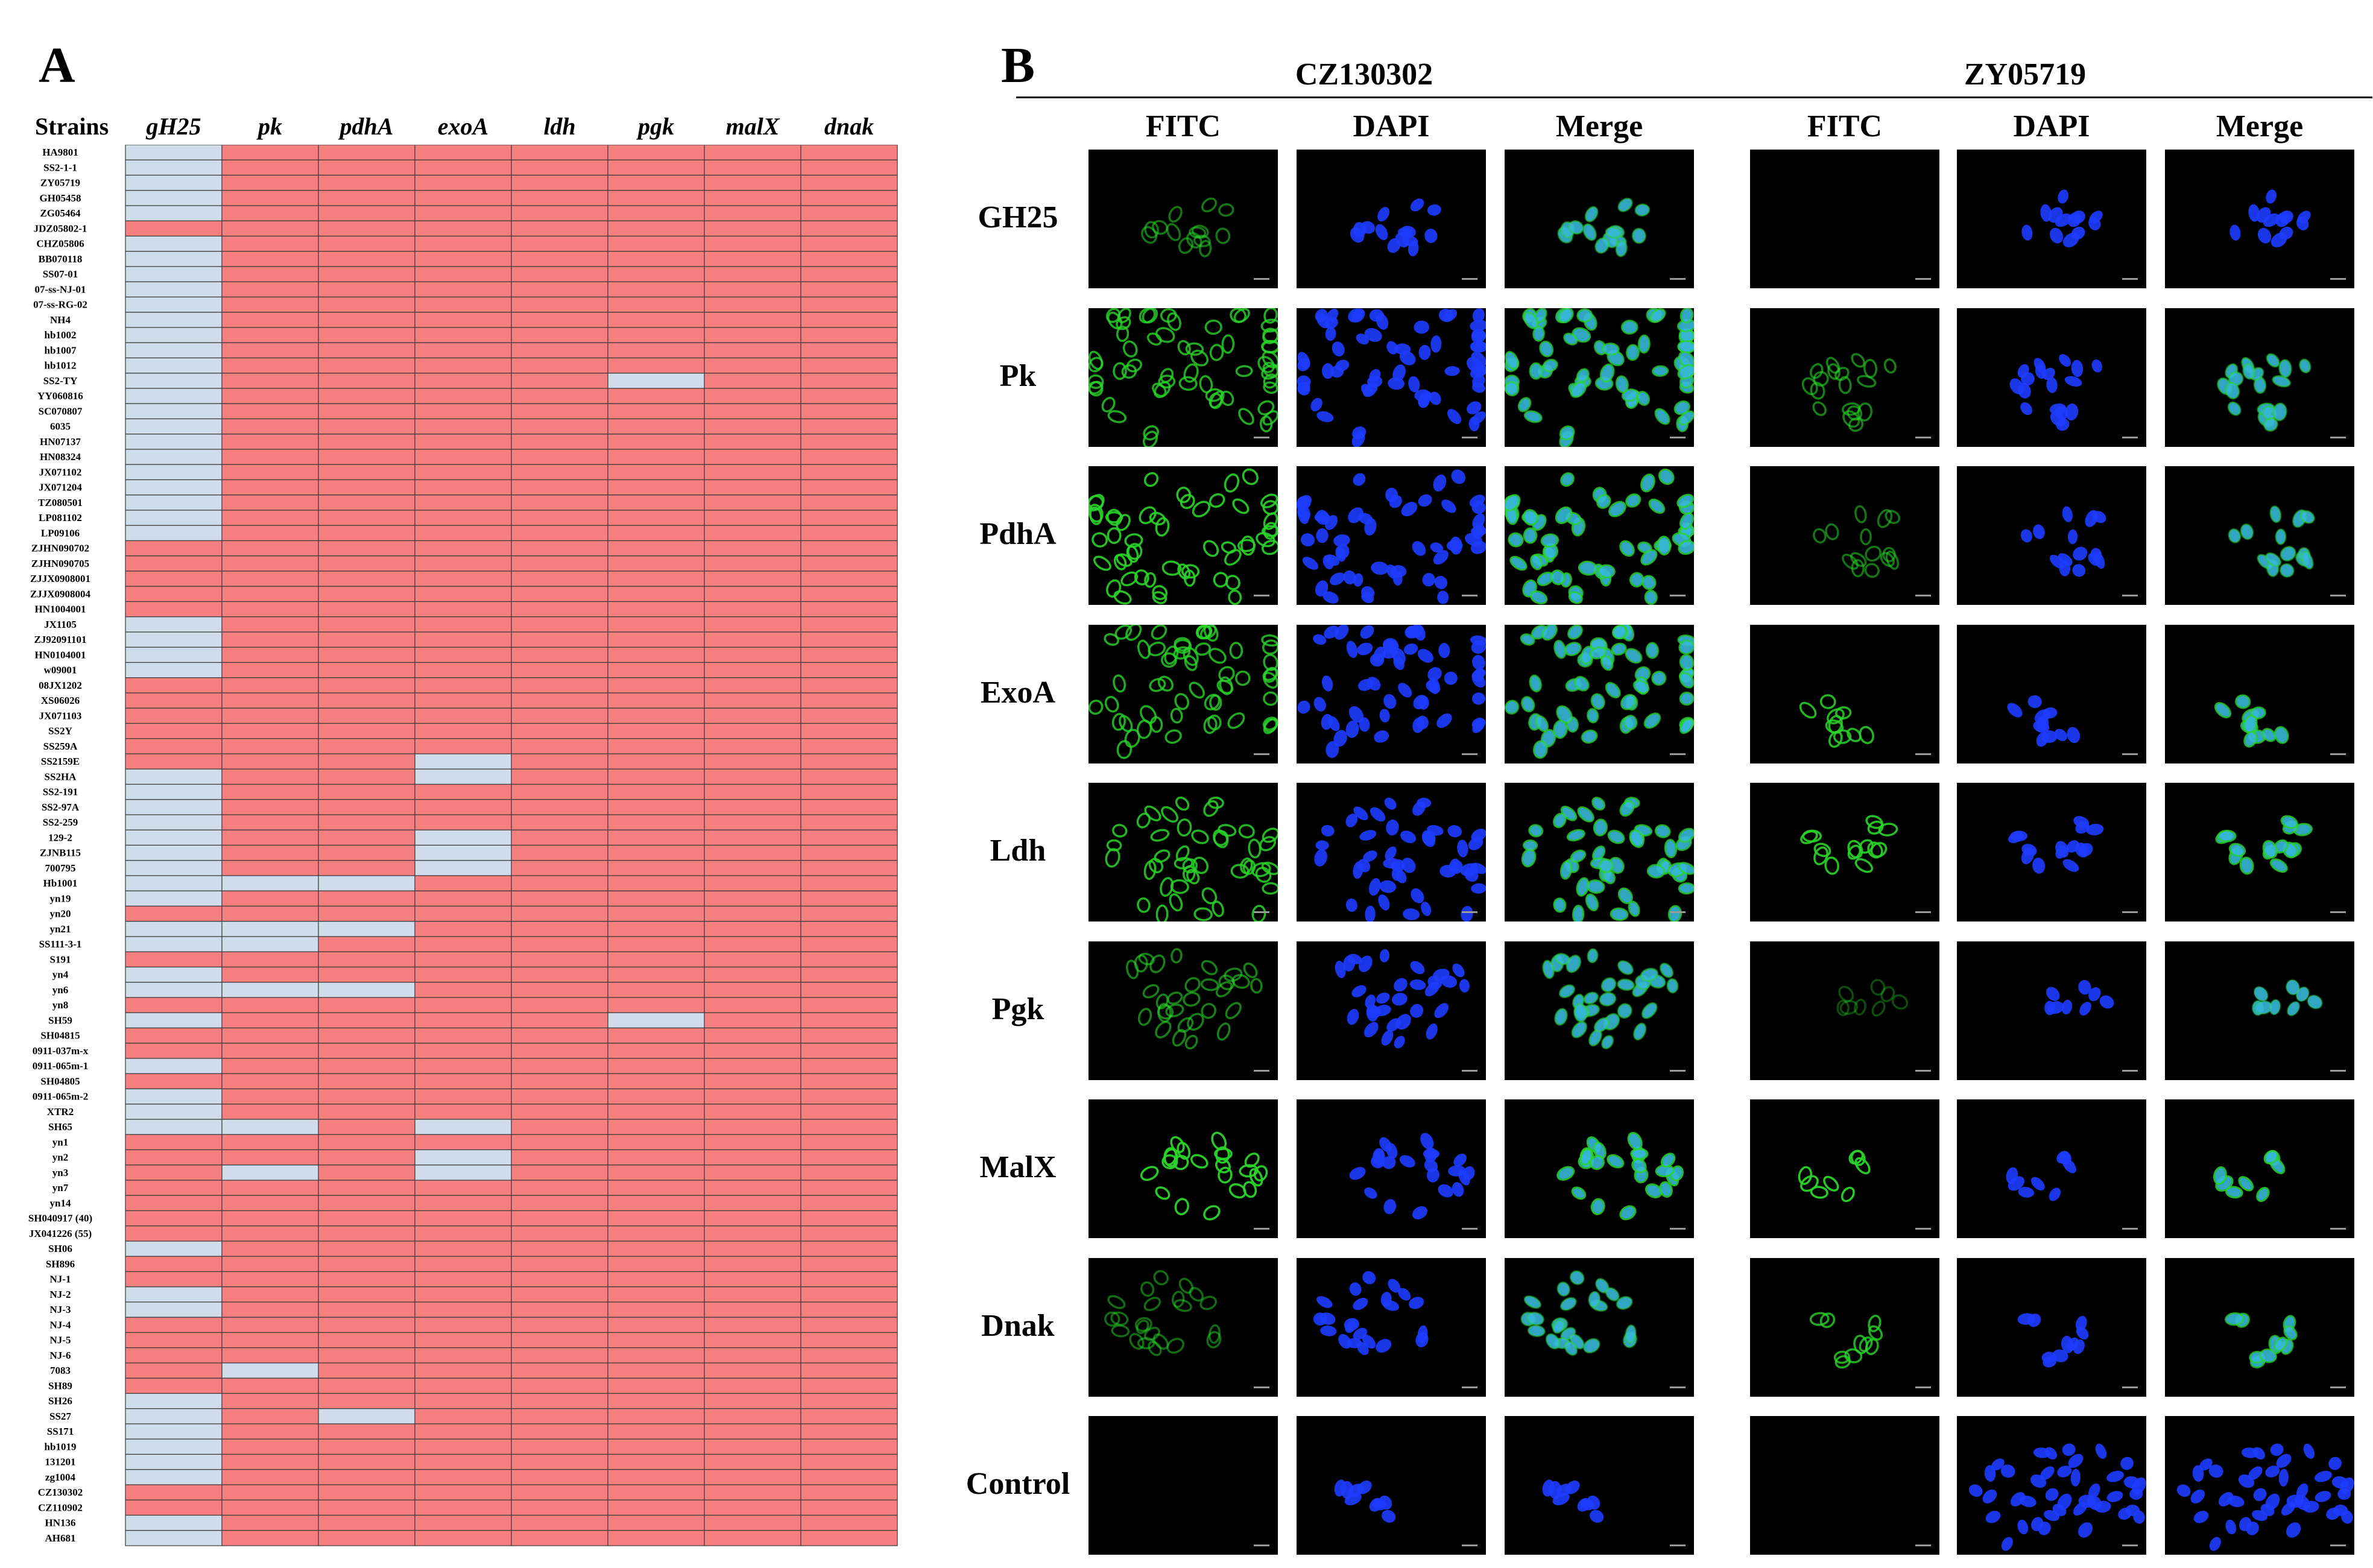  What do you see at coordinates (61, 944) in the screenshot?
I see `strain-label: SS111-3-1` at bounding box center [61, 944].